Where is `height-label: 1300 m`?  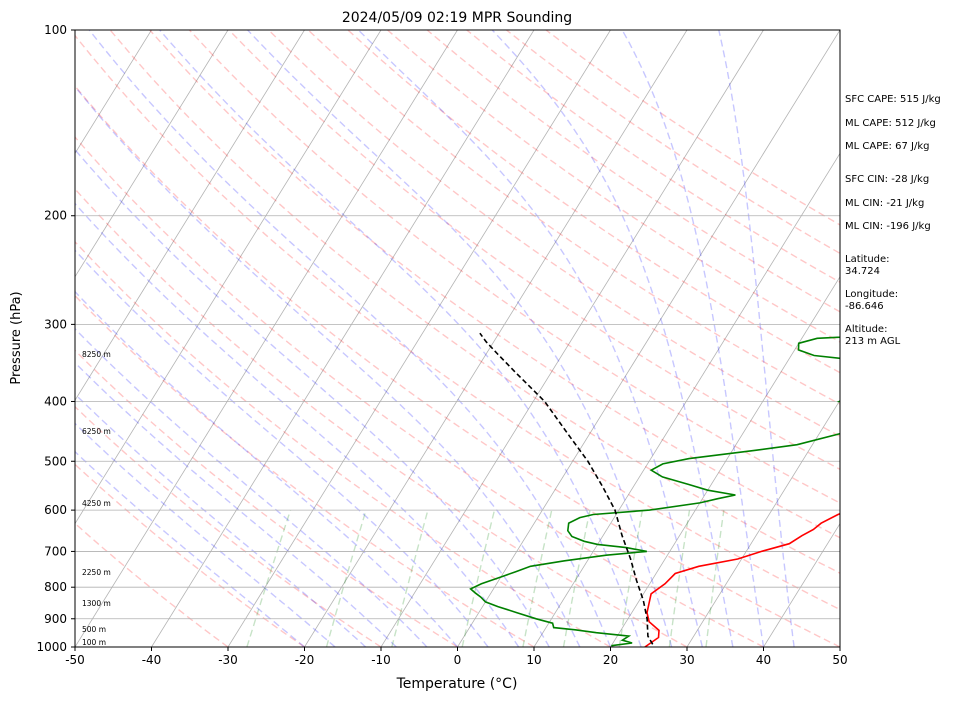 height-label: 1300 m is located at coordinates (96, 603).